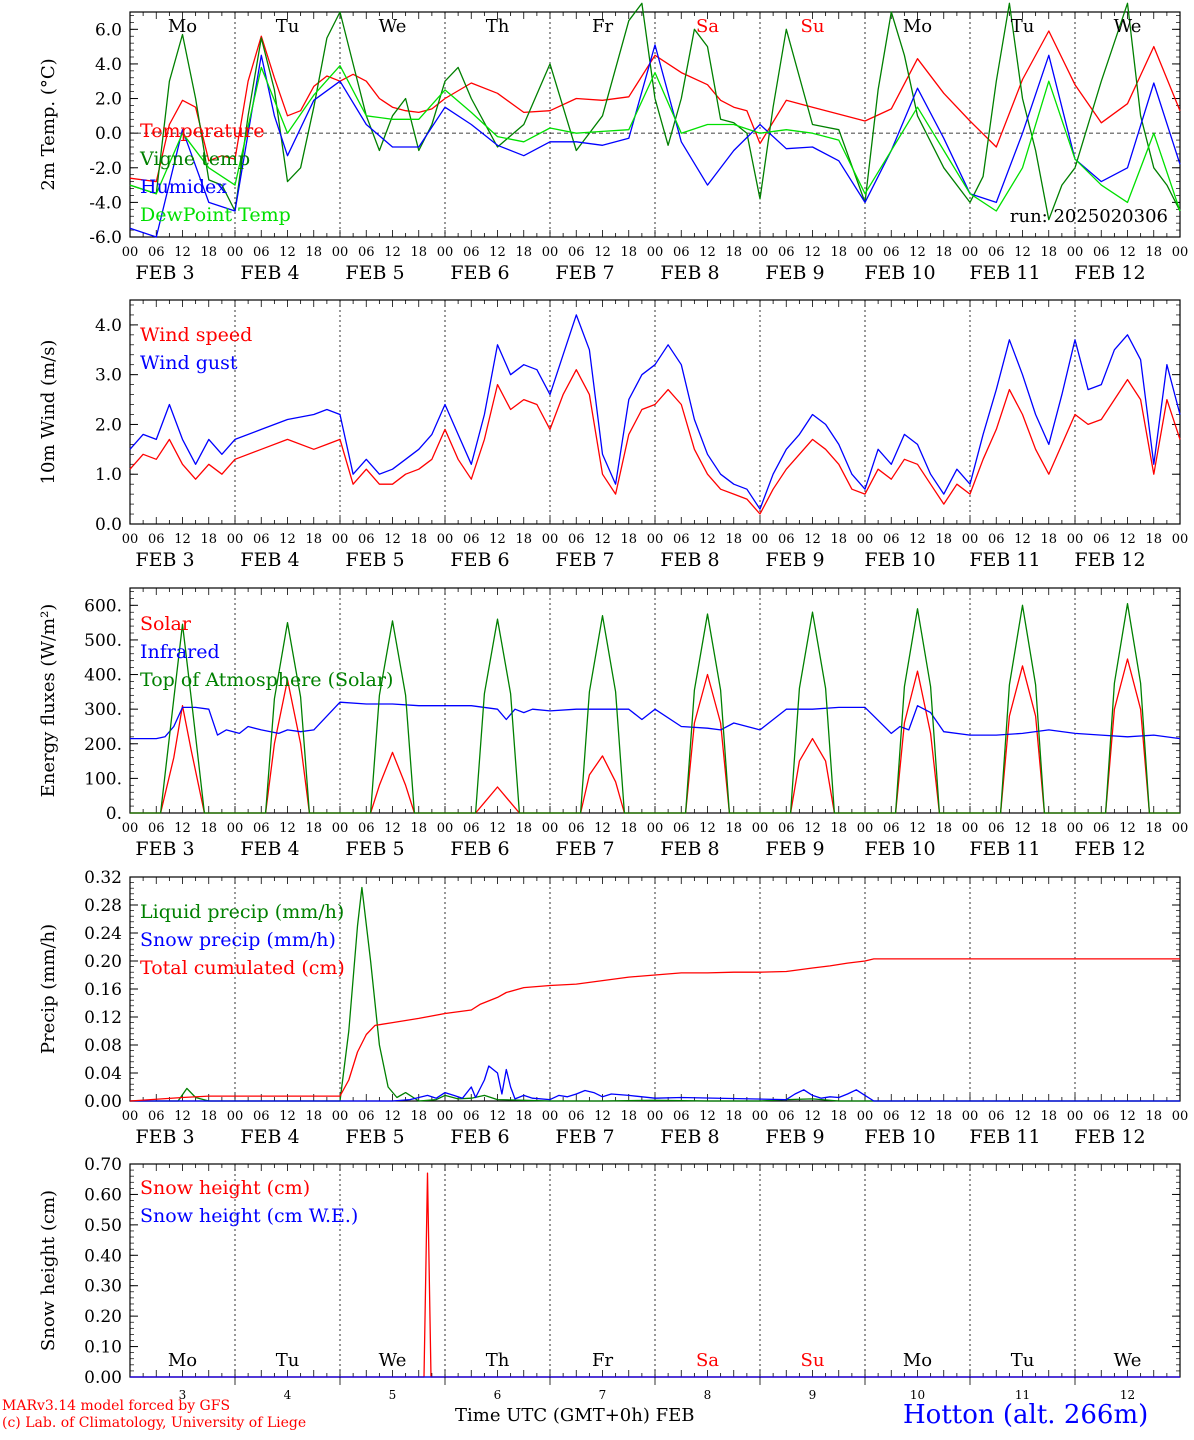 This screenshot has width=1194, height=1440. What do you see at coordinates (103, 1102) in the screenshot?
I see `panel4-y-tick-label: 0.00` at bounding box center [103, 1102].